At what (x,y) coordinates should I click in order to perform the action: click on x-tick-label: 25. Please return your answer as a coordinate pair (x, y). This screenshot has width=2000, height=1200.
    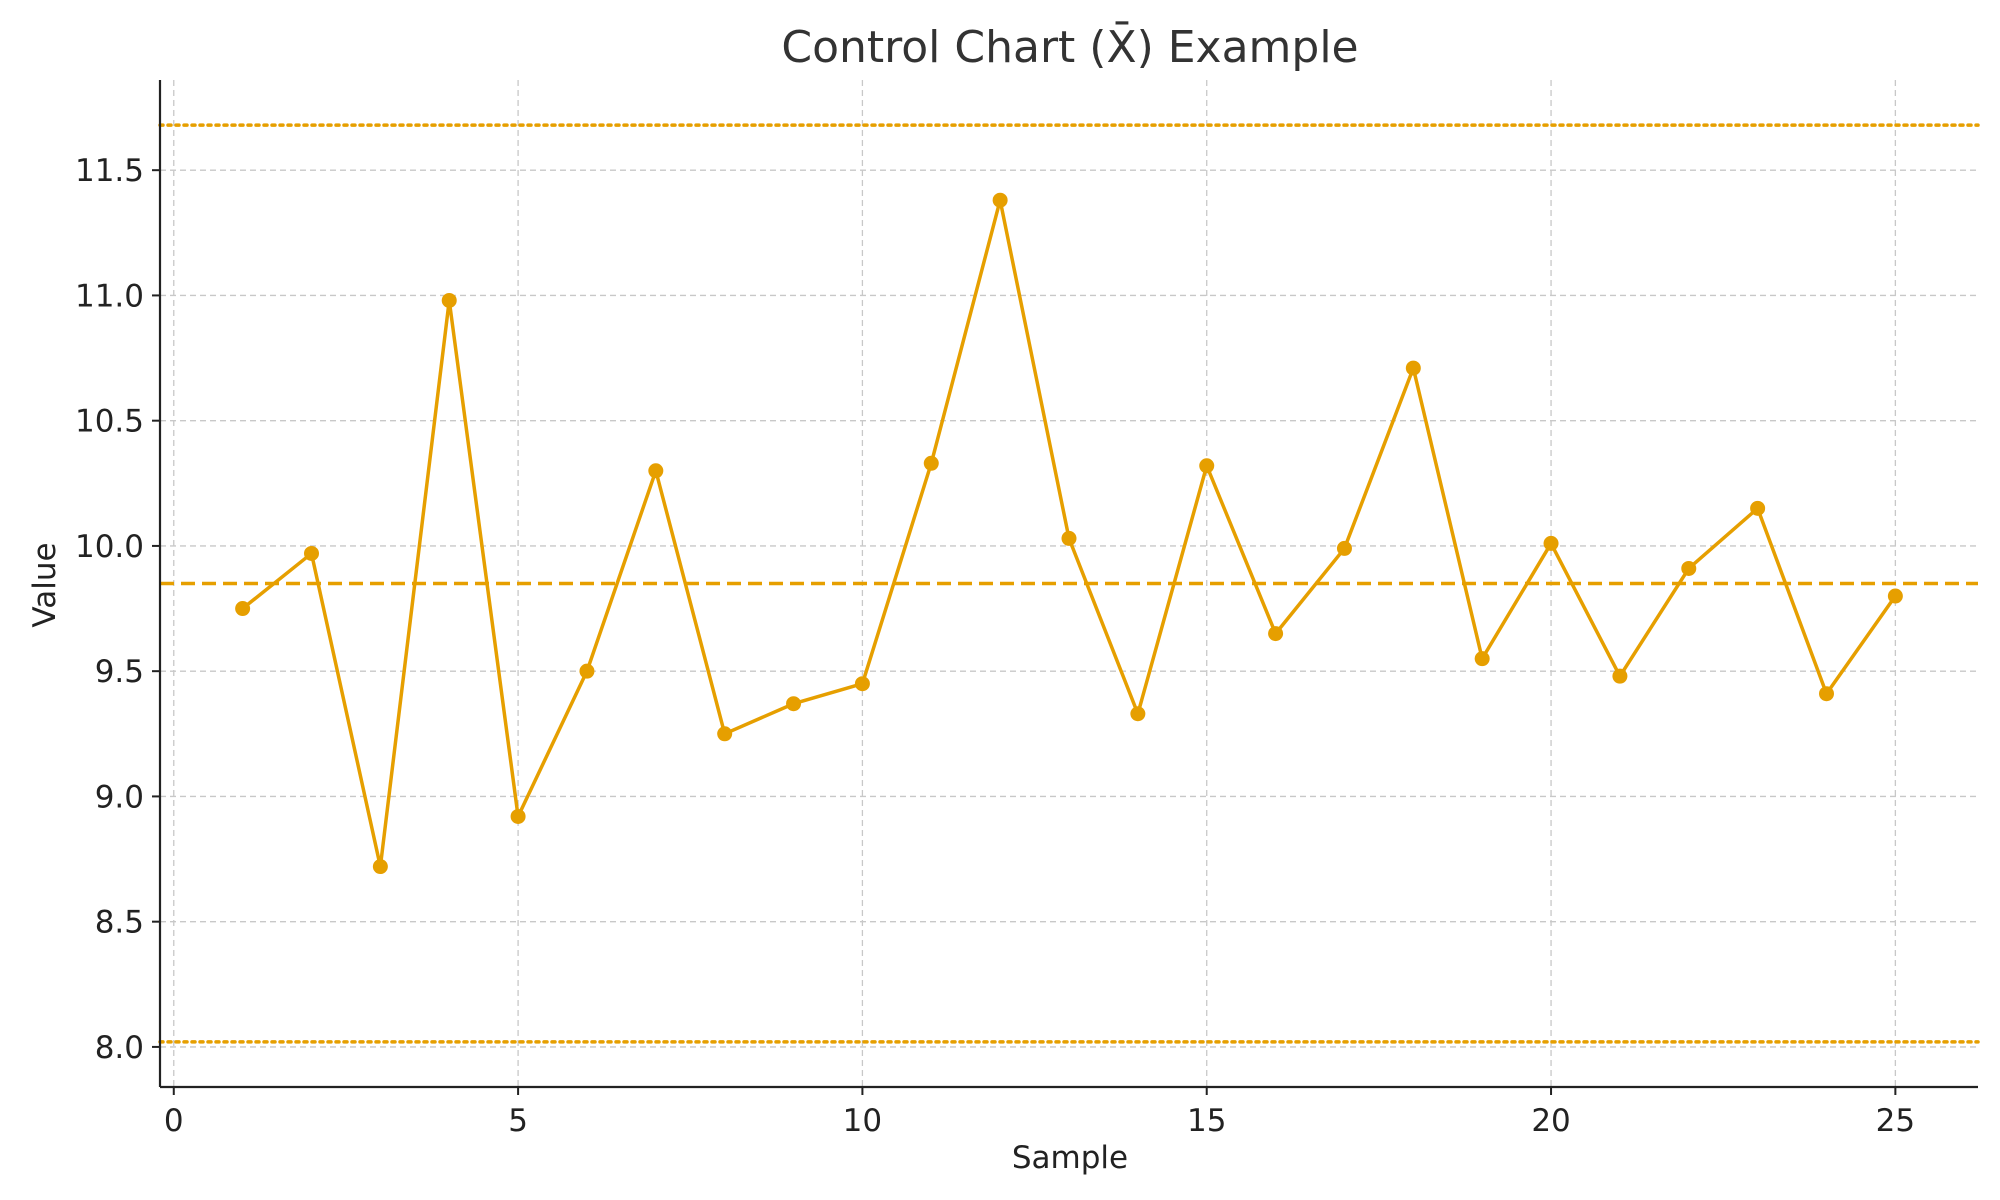
    Looking at the image, I should click on (1895, 1121).